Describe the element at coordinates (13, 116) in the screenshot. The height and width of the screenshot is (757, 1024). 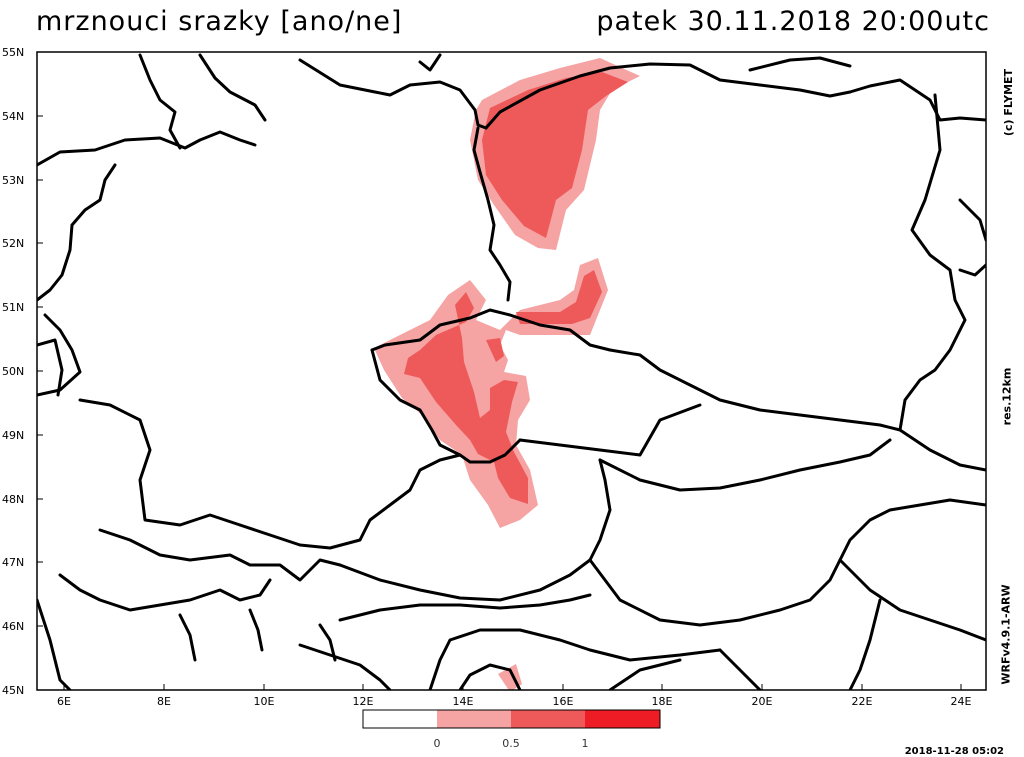
I see `lat-label: 54N` at that location.